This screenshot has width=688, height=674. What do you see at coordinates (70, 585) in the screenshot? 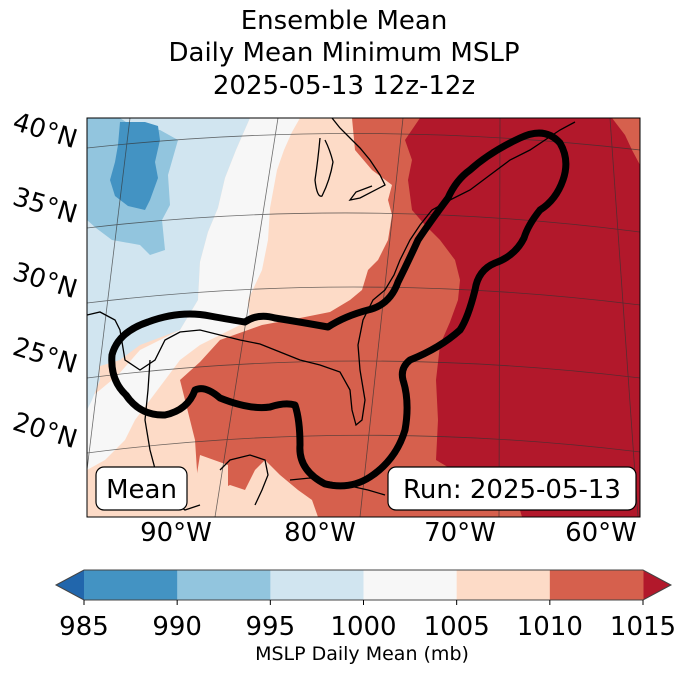
I see `colorbar-extend-under` at bounding box center [70, 585].